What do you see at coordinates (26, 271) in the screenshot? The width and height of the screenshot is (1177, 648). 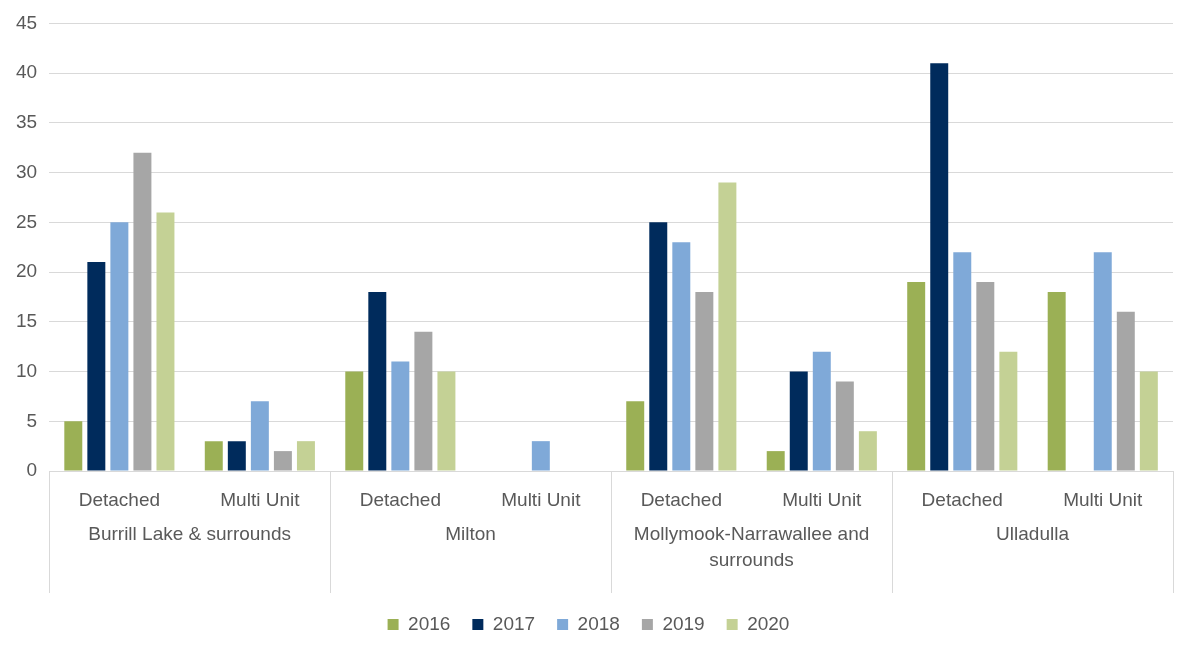 I see `y-tick-label: 20` at bounding box center [26, 271].